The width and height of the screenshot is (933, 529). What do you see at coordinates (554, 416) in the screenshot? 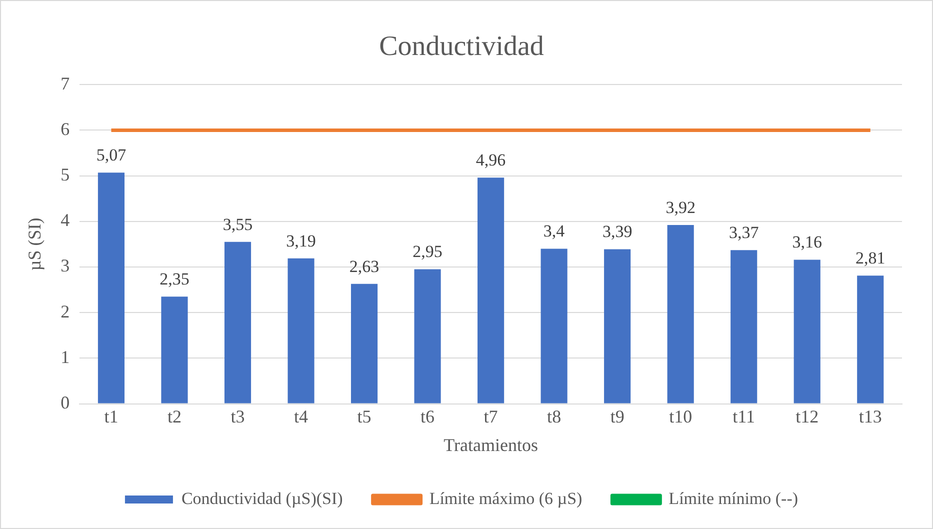
I see `x-tick-label: t8` at bounding box center [554, 416].